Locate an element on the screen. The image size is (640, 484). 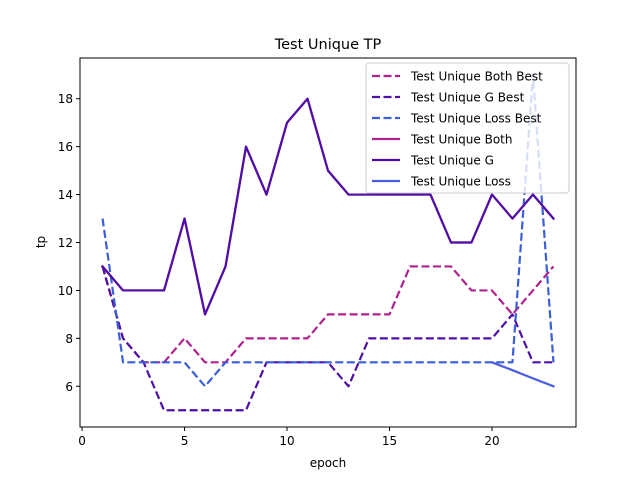
y-tick-label: 12 is located at coordinates (65, 243).